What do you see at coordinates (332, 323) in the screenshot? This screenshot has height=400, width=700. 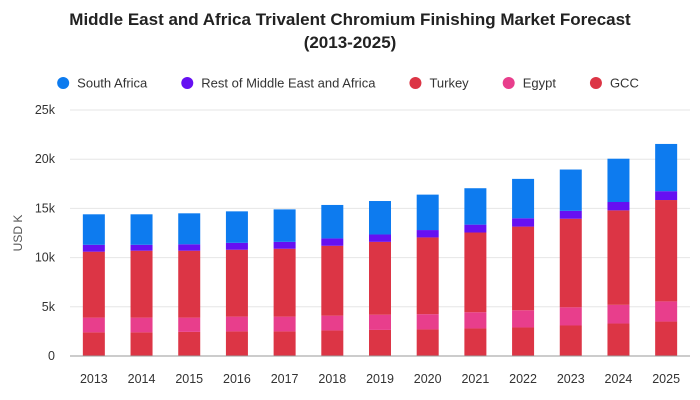 I see `bar-egypt-2018` at bounding box center [332, 323].